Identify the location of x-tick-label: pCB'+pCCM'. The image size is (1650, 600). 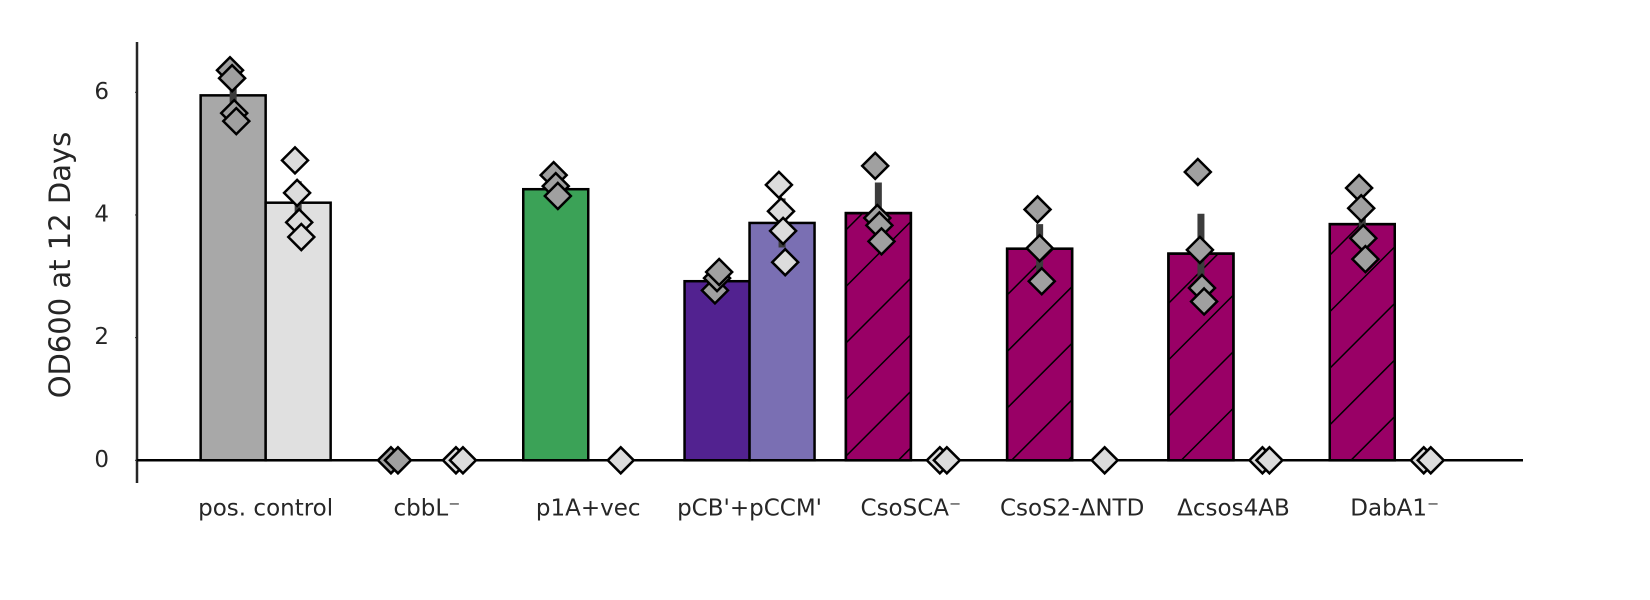
(749, 509).